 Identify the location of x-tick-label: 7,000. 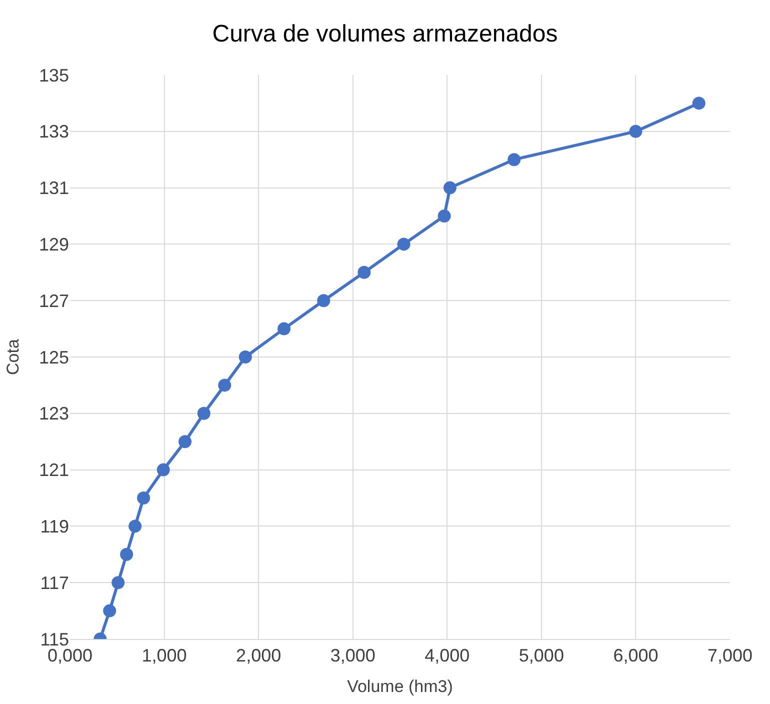
(730, 656).